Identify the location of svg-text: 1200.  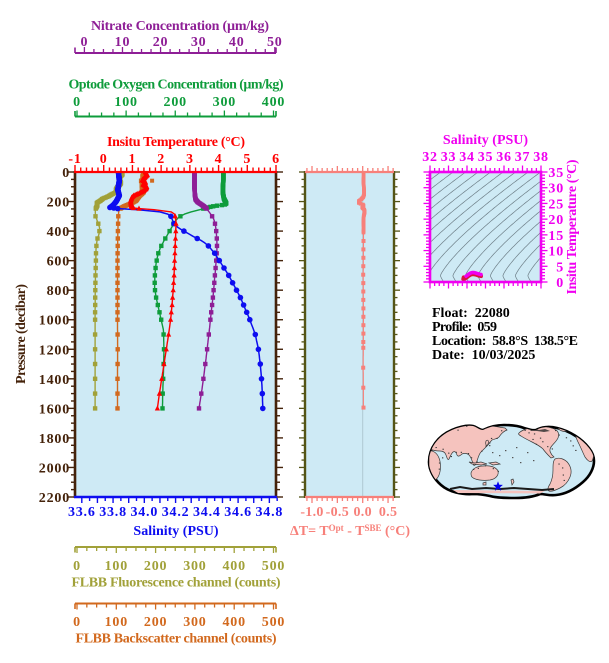
(54, 350).